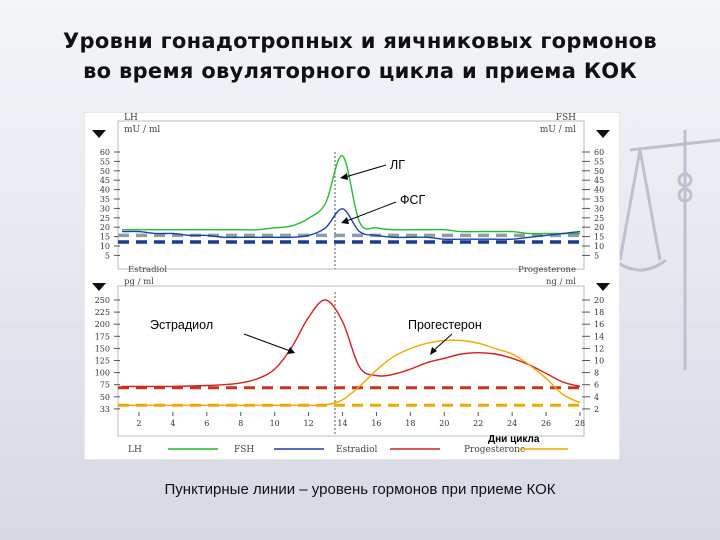 Image resolution: width=720 pixels, height=540 pixels. What do you see at coordinates (105, 218) in the screenshot?
I see `top-left-tick-label: 25` at bounding box center [105, 218].